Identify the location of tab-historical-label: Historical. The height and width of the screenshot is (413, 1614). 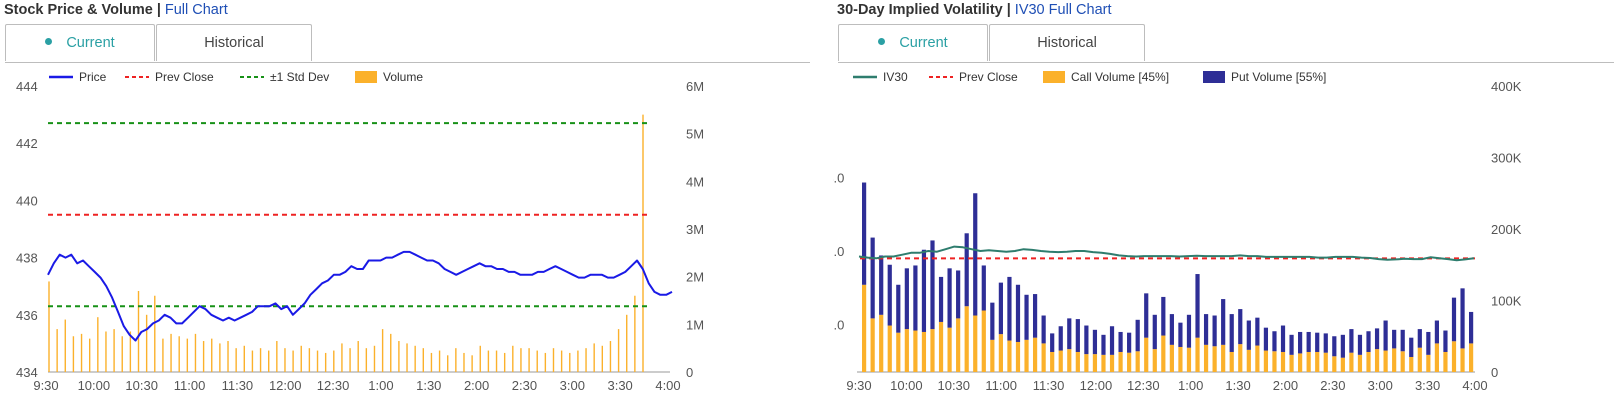
(1067, 43).